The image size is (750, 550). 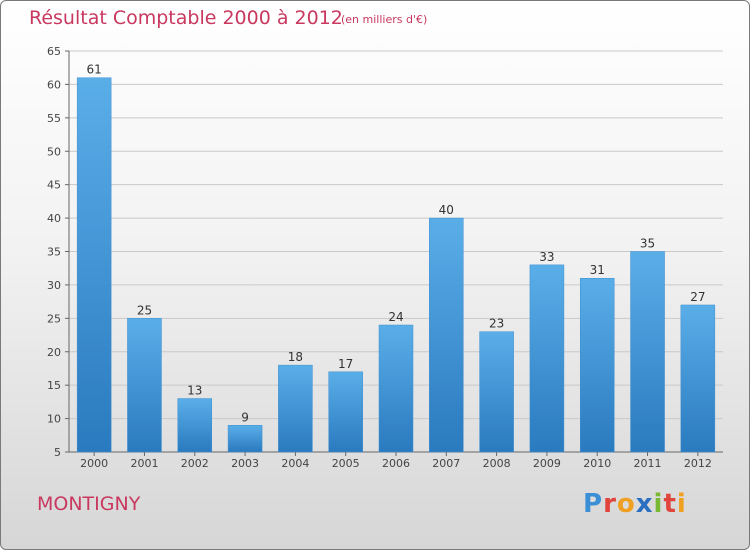 What do you see at coordinates (295, 408) in the screenshot?
I see `bar-2004` at bounding box center [295, 408].